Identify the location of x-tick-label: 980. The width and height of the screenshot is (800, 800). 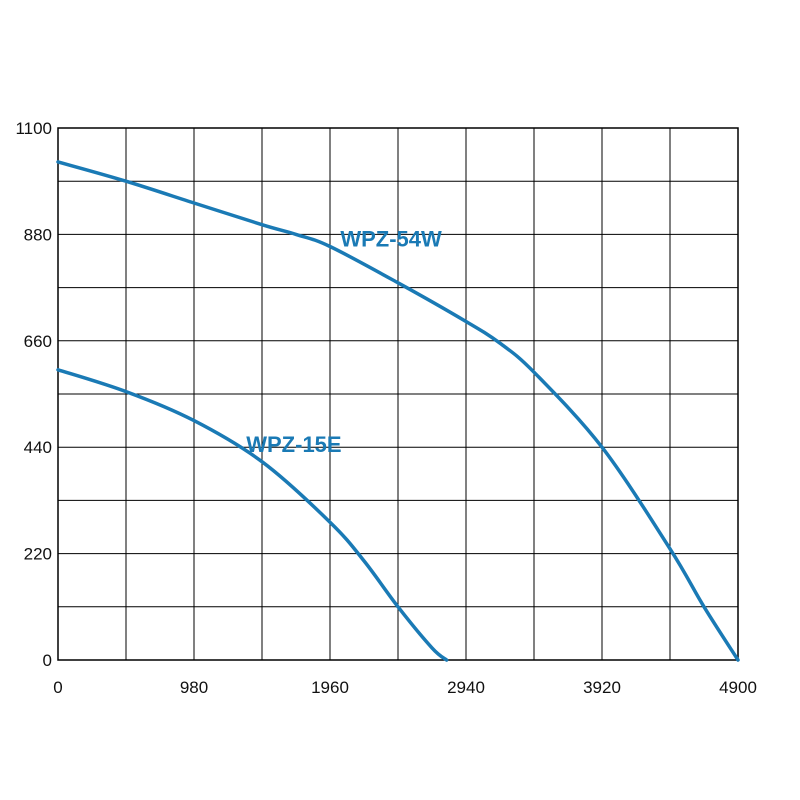
(194, 687).